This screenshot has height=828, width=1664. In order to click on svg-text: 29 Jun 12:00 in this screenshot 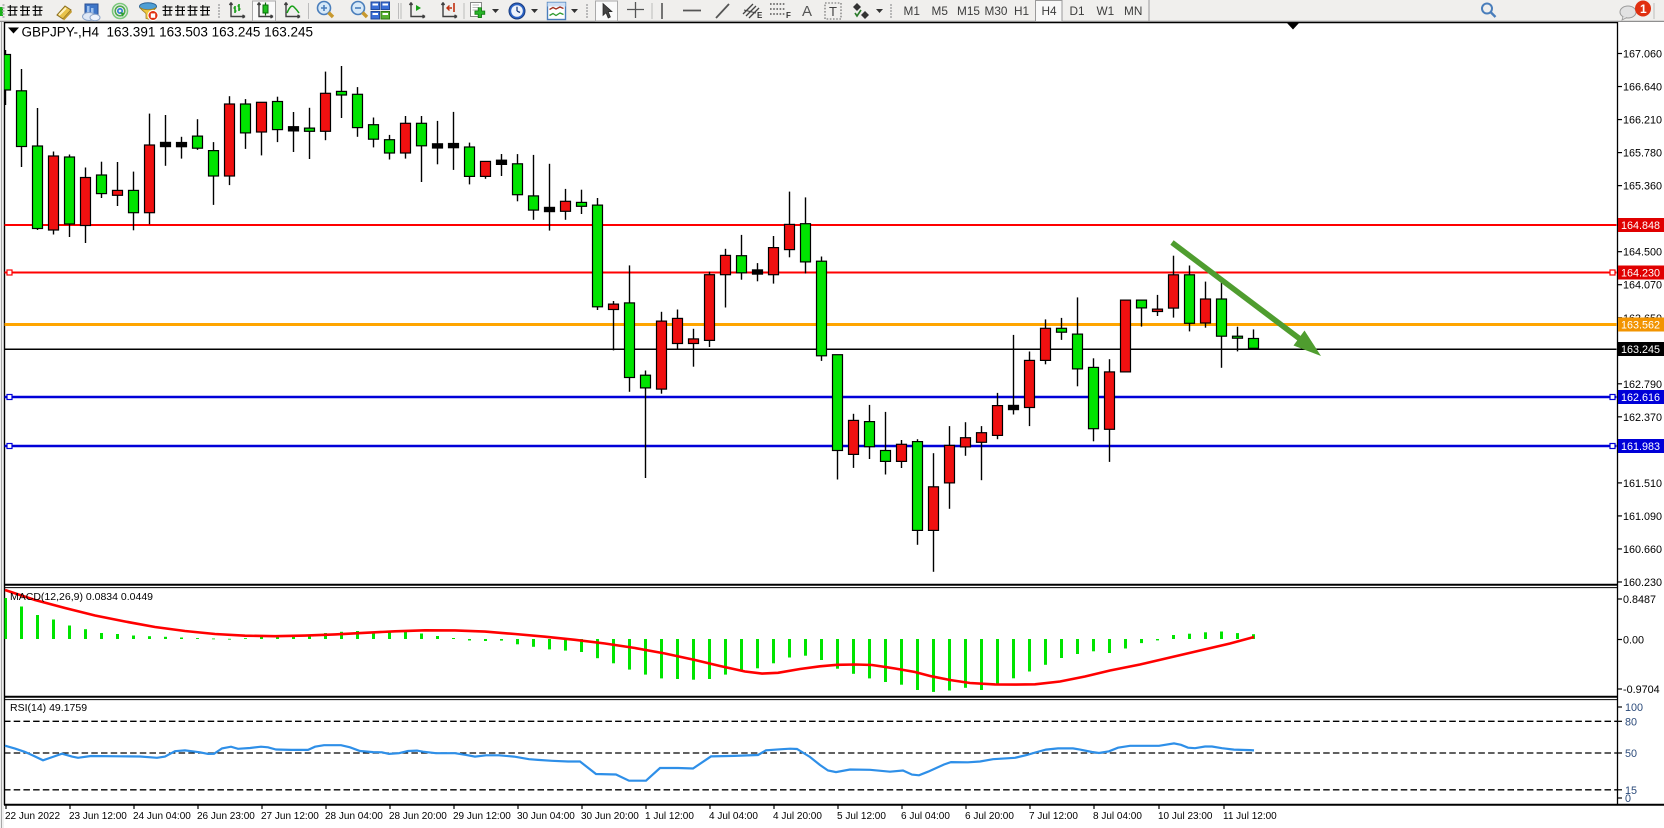, I will do `click(482, 816)`.